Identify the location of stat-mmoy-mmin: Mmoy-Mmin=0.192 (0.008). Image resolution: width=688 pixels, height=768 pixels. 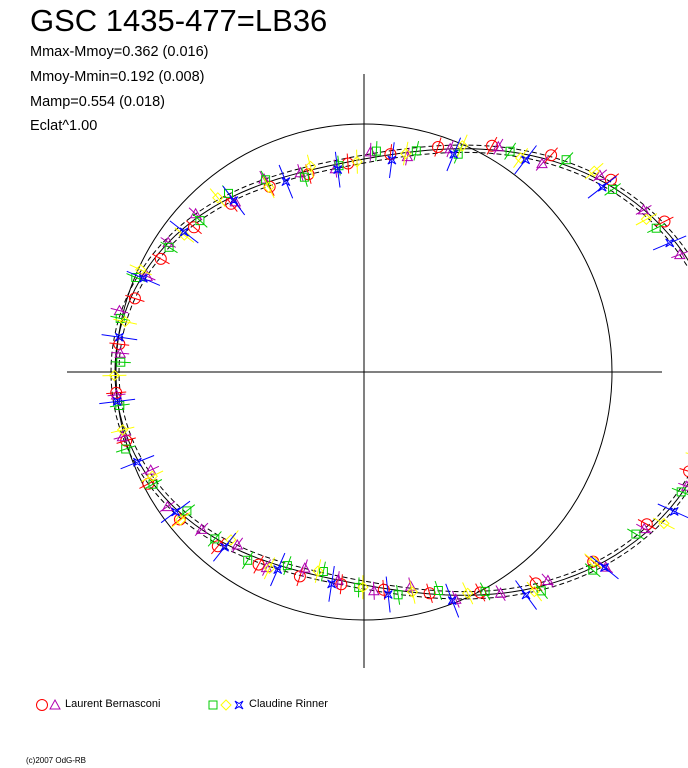
(117, 77).